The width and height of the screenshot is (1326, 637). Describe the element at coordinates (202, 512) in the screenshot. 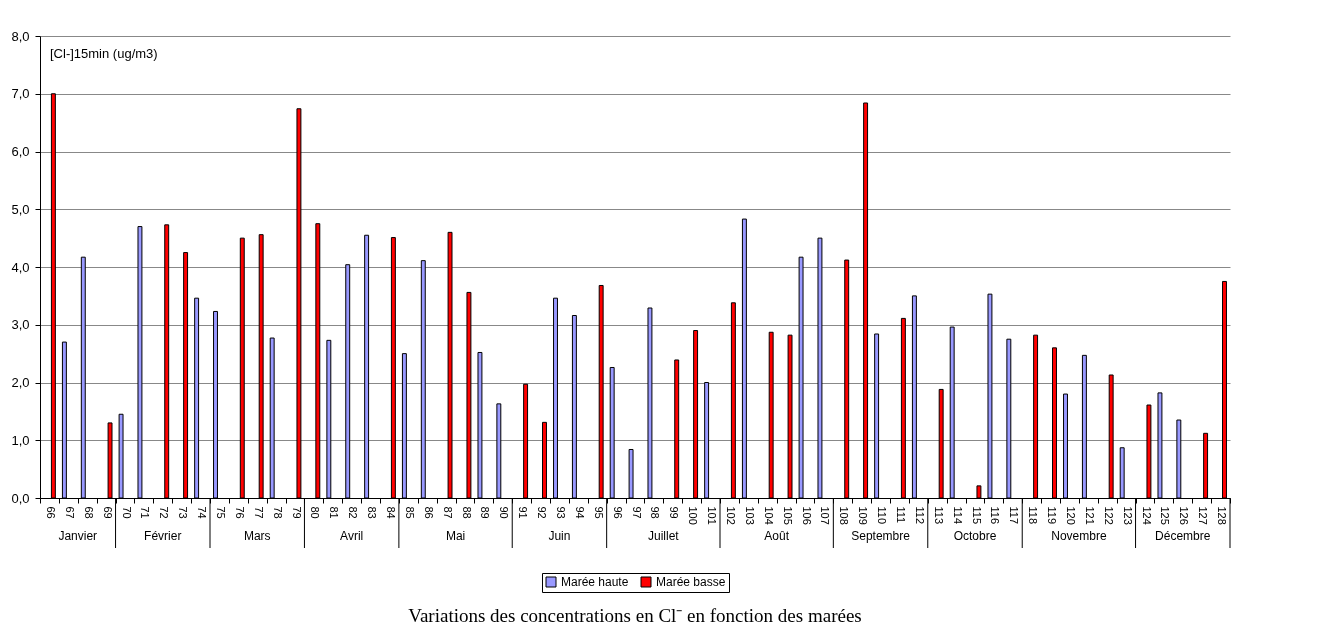

I see `x-tick-label: 74` at that location.